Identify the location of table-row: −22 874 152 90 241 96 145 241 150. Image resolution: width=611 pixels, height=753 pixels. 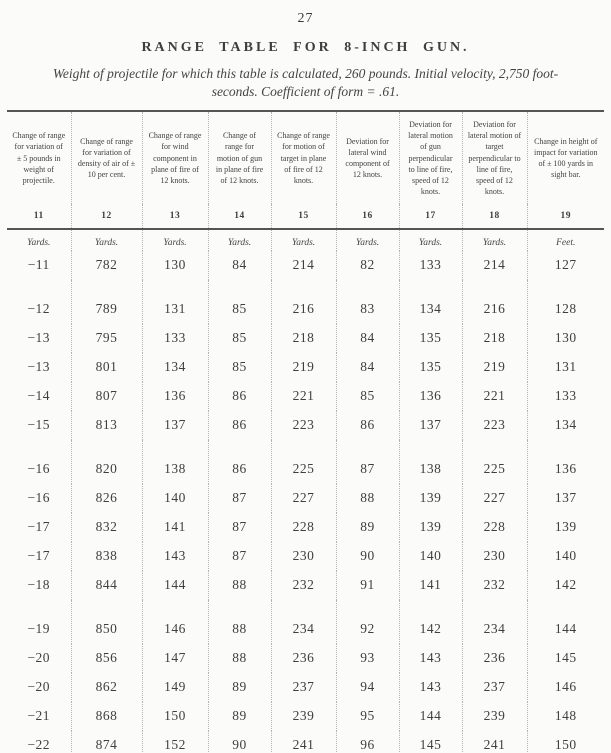
(305, 742).